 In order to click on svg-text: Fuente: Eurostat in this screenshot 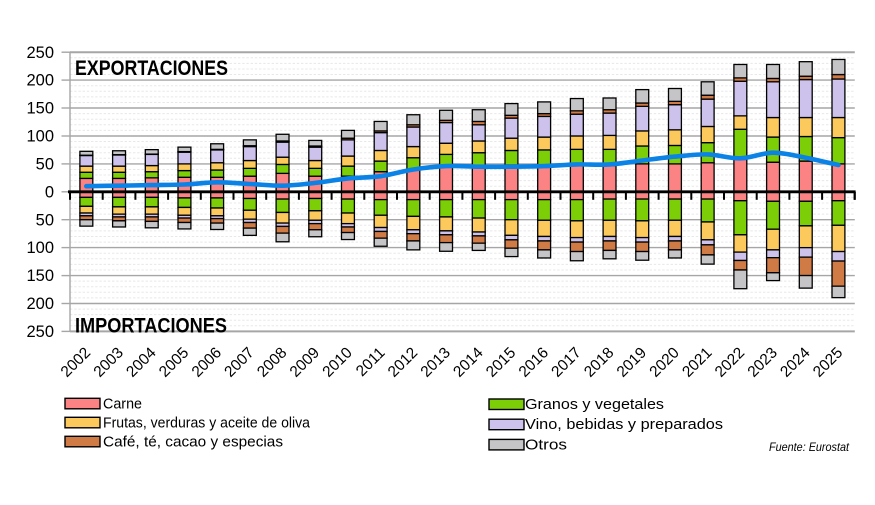, I will do `click(809, 447)`.